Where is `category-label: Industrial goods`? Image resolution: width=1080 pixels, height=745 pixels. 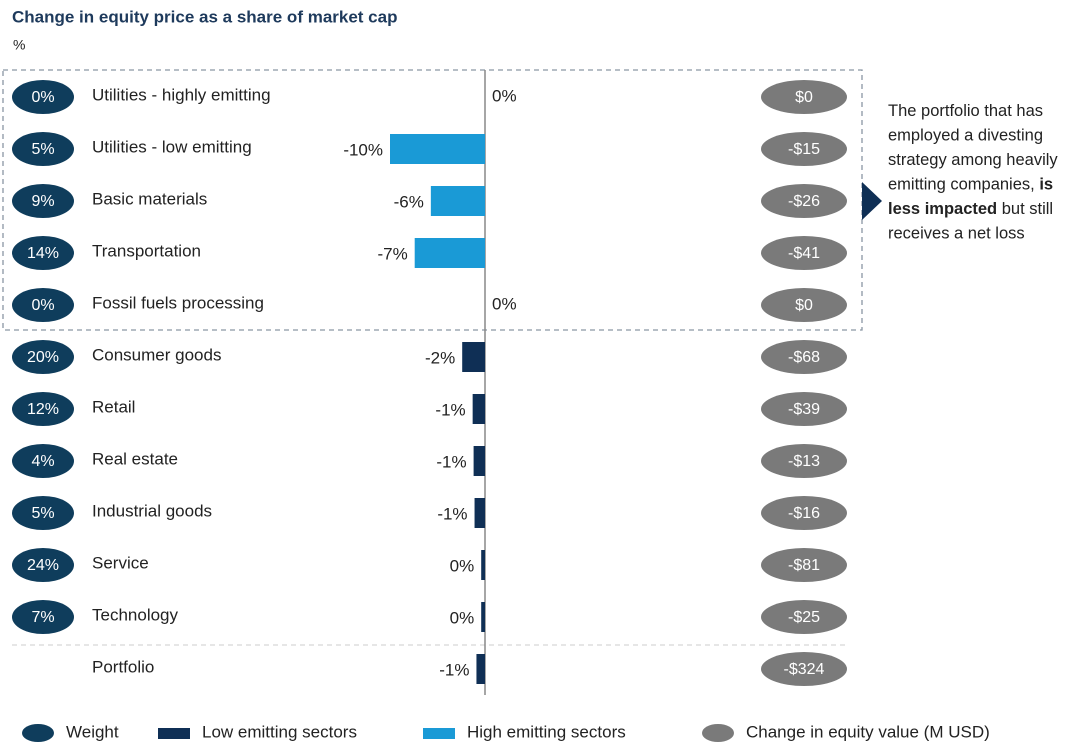
category-label: Industrial goods is located at coordinates (152, 510).